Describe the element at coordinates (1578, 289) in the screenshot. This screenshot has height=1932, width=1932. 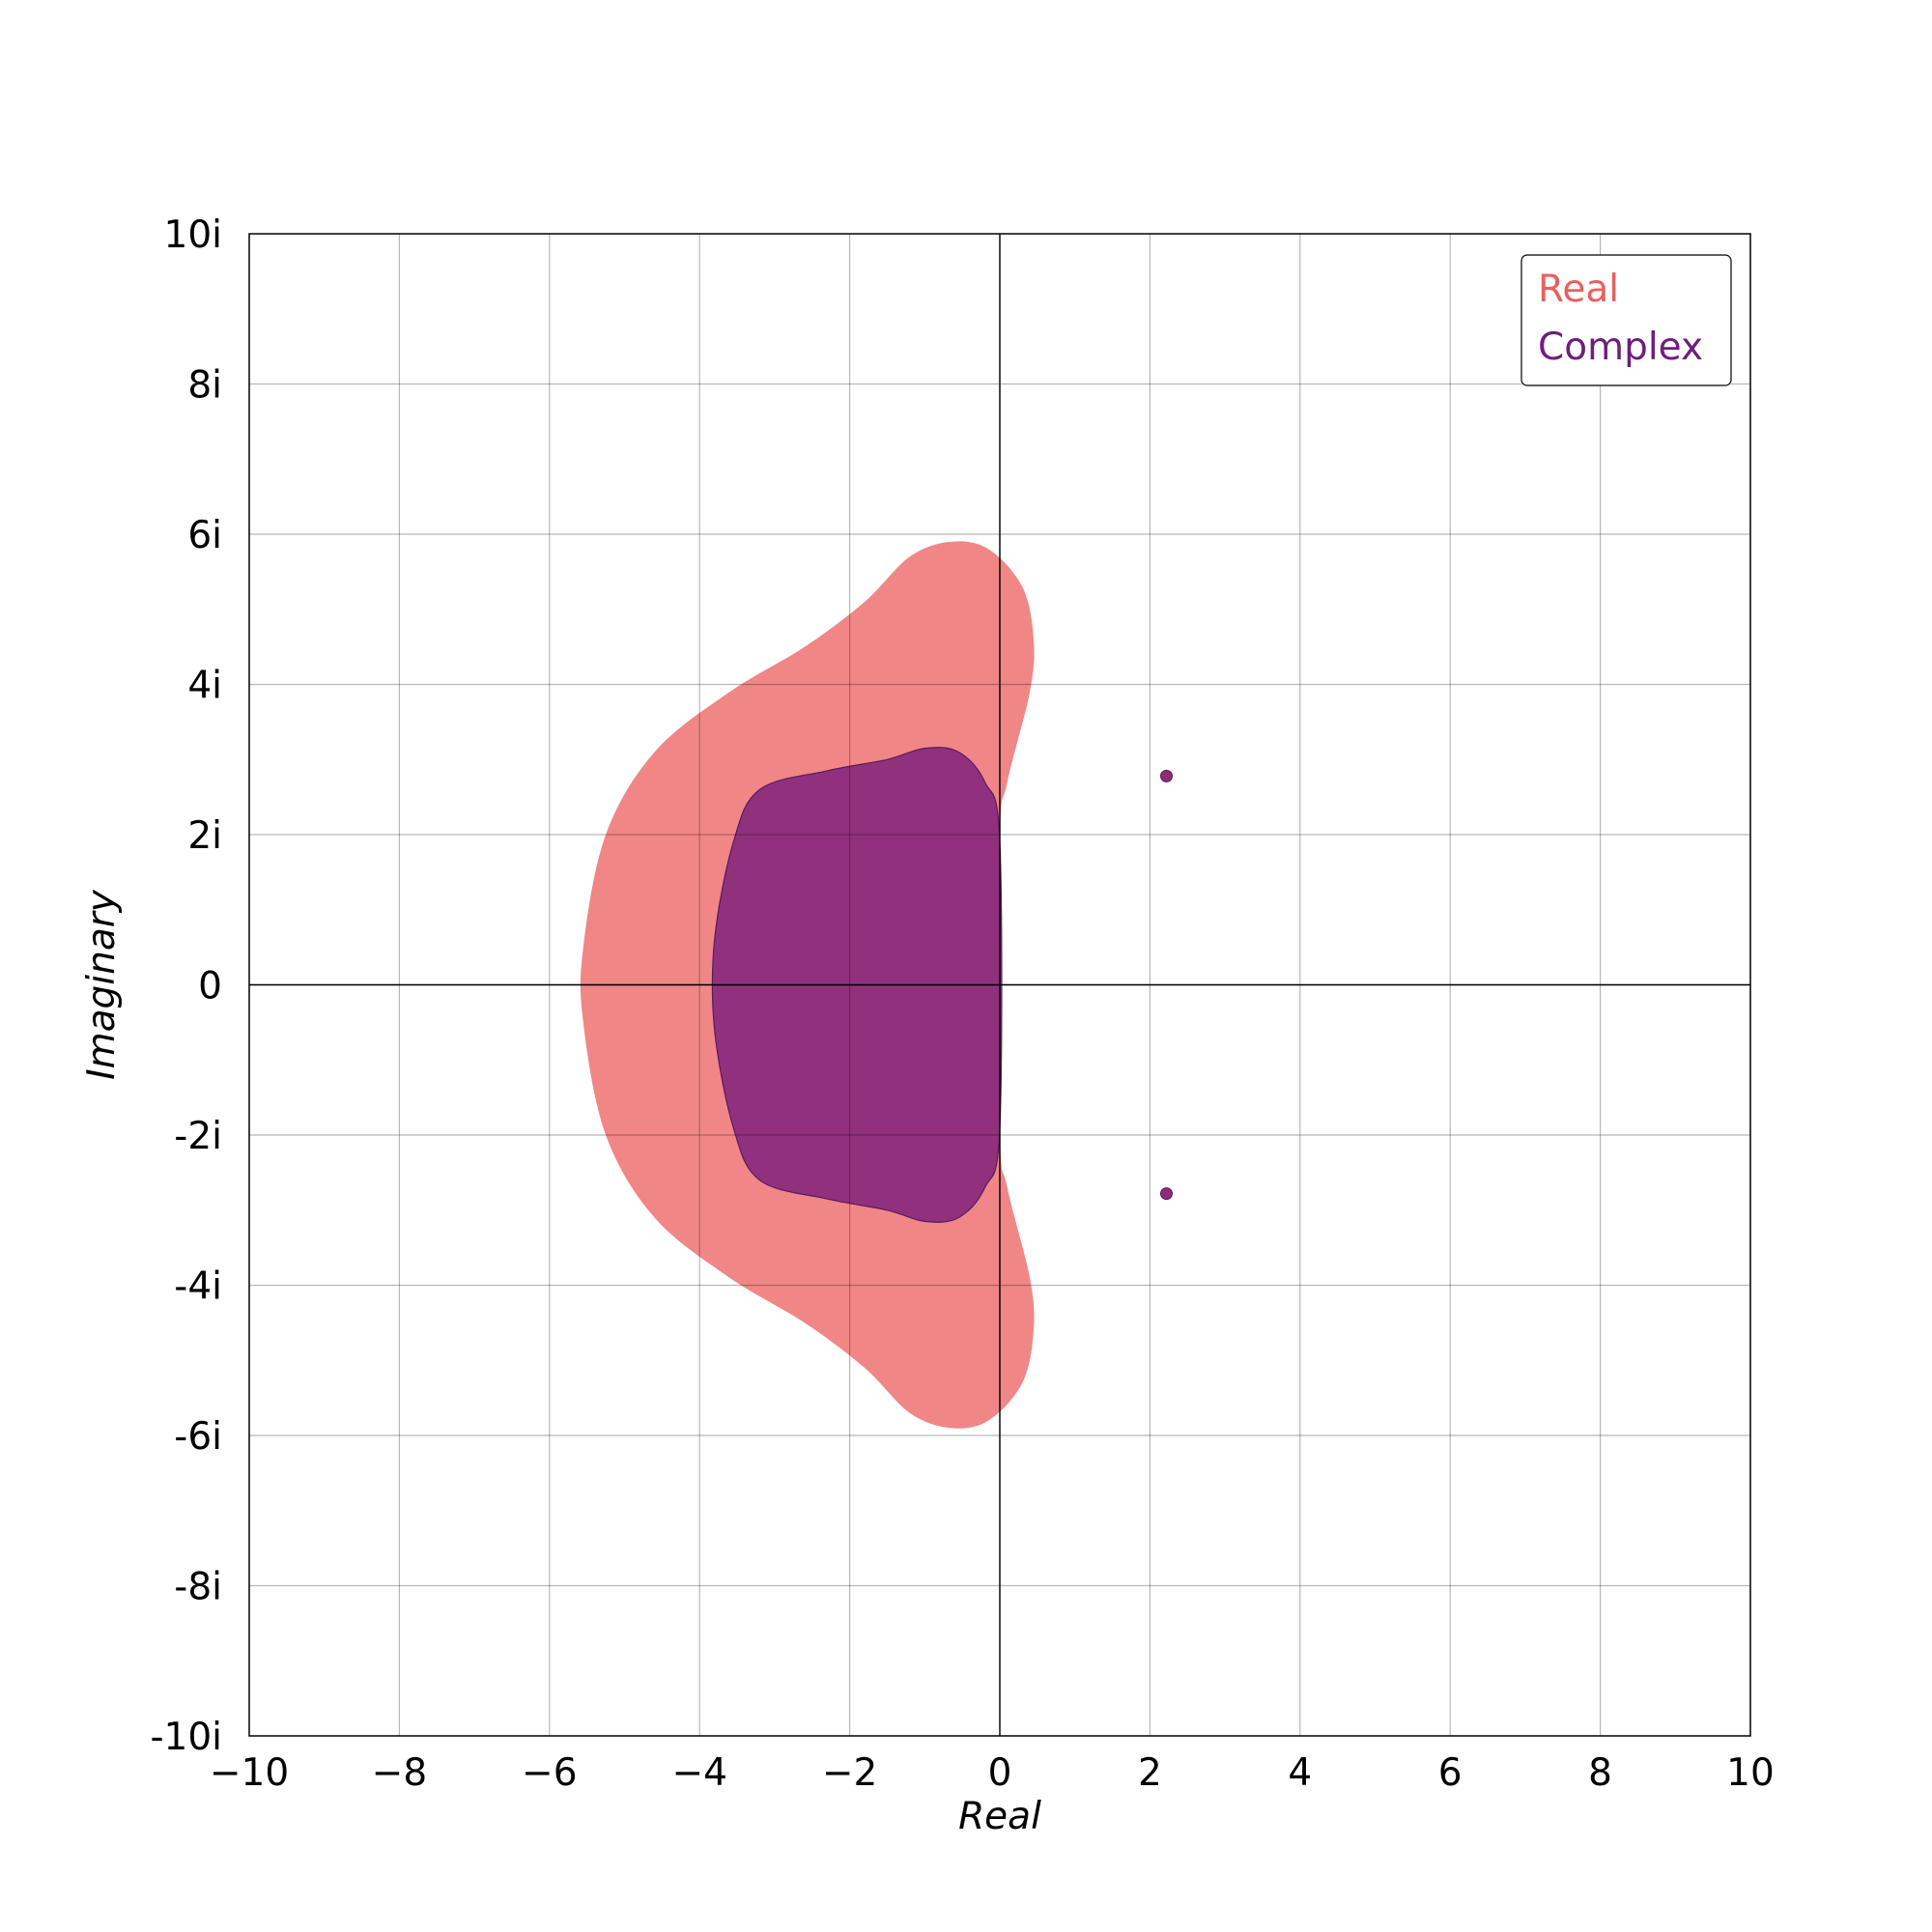
I see `legend-entry-real: Real` at that location.